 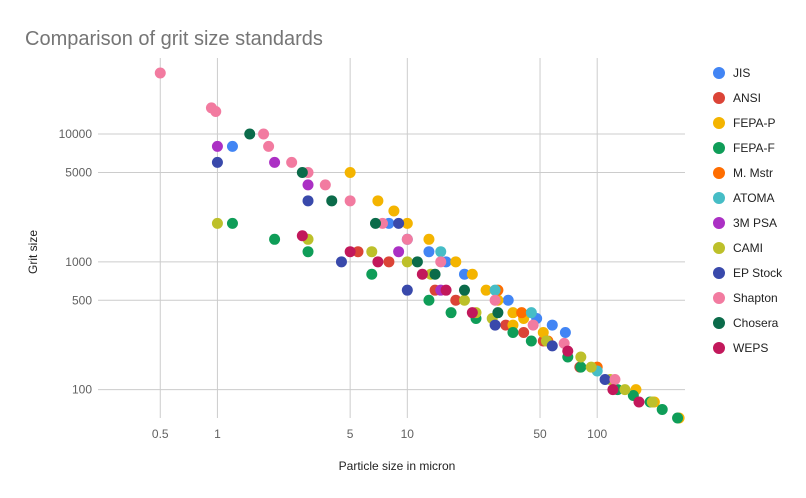 I want to click on legend-item: JIS, so click(x=731, y=73).